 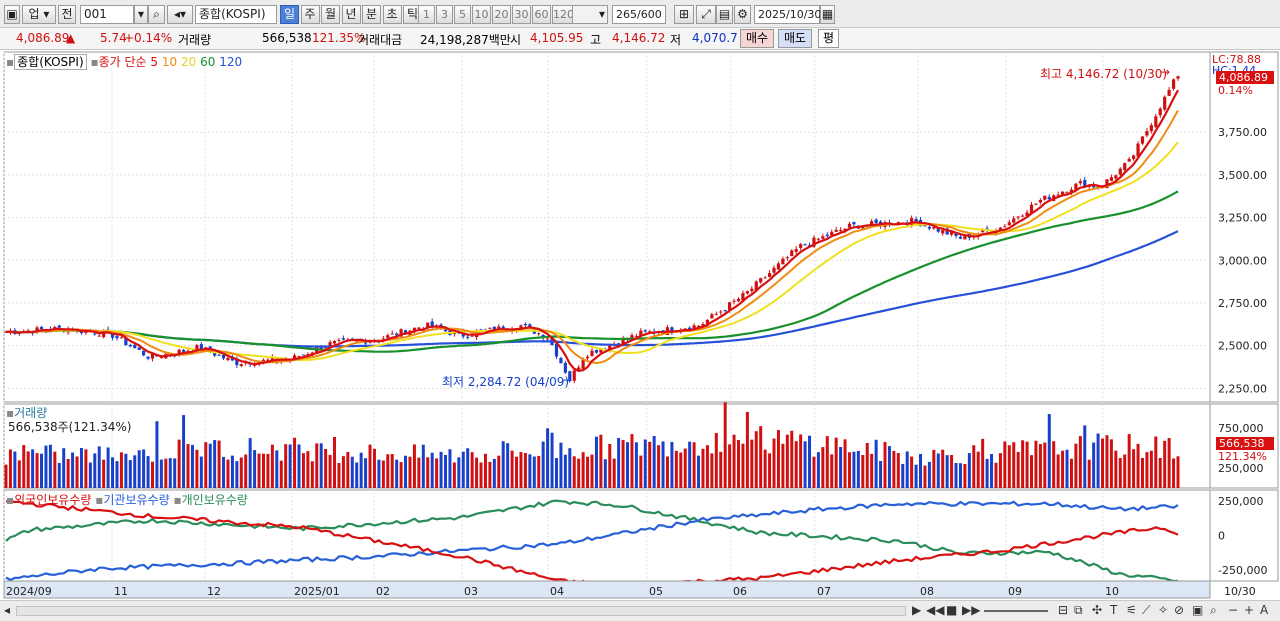 What do you see at coordinates (1078, 610) in the screenshot?
I see `copy-icon: ⧉` at bounding box center [1078, 610].